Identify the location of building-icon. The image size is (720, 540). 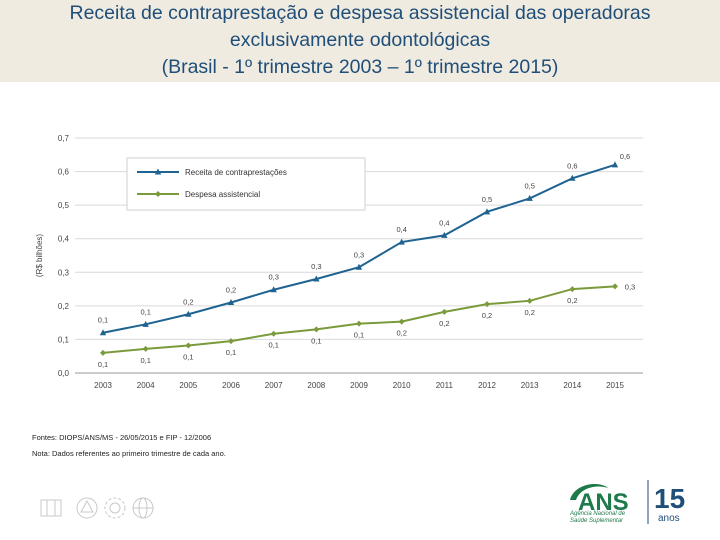
(51, 508).